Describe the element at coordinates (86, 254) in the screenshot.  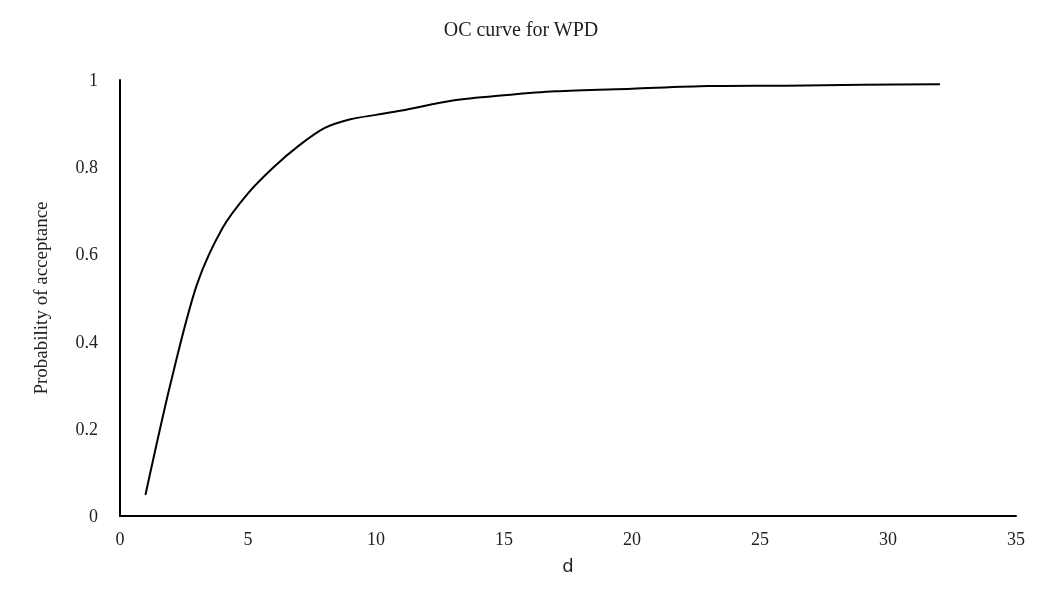
I see `y-tick-label: 0.6` at that location.